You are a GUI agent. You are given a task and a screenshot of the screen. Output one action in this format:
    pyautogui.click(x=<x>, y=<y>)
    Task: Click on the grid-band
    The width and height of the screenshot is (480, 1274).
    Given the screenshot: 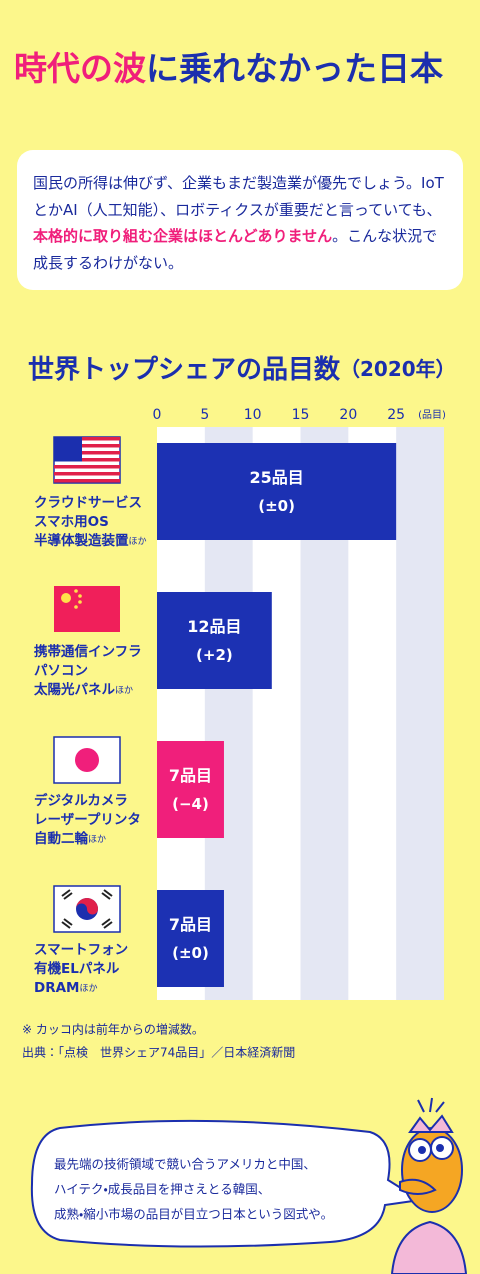 What is the action you would take?
    pyautogui.click(x=420, y=713)
    